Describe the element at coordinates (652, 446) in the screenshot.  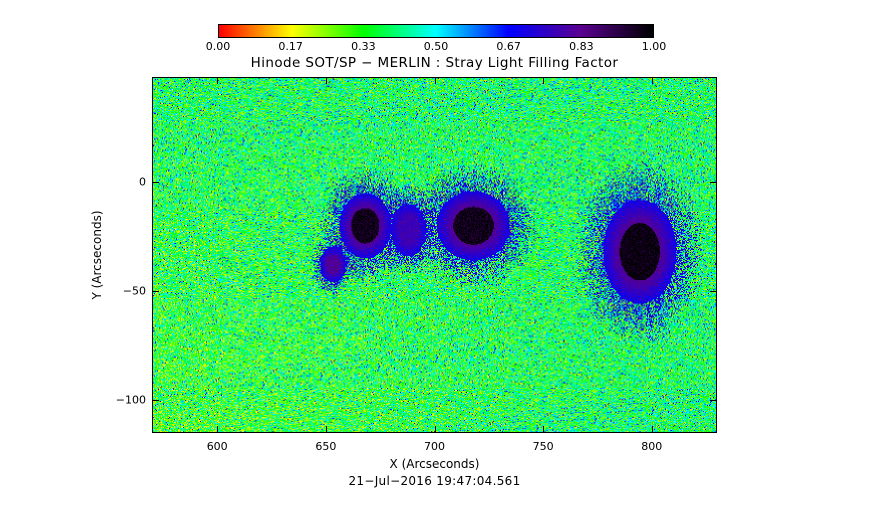
I see `x-tick-label: 800` at that location.